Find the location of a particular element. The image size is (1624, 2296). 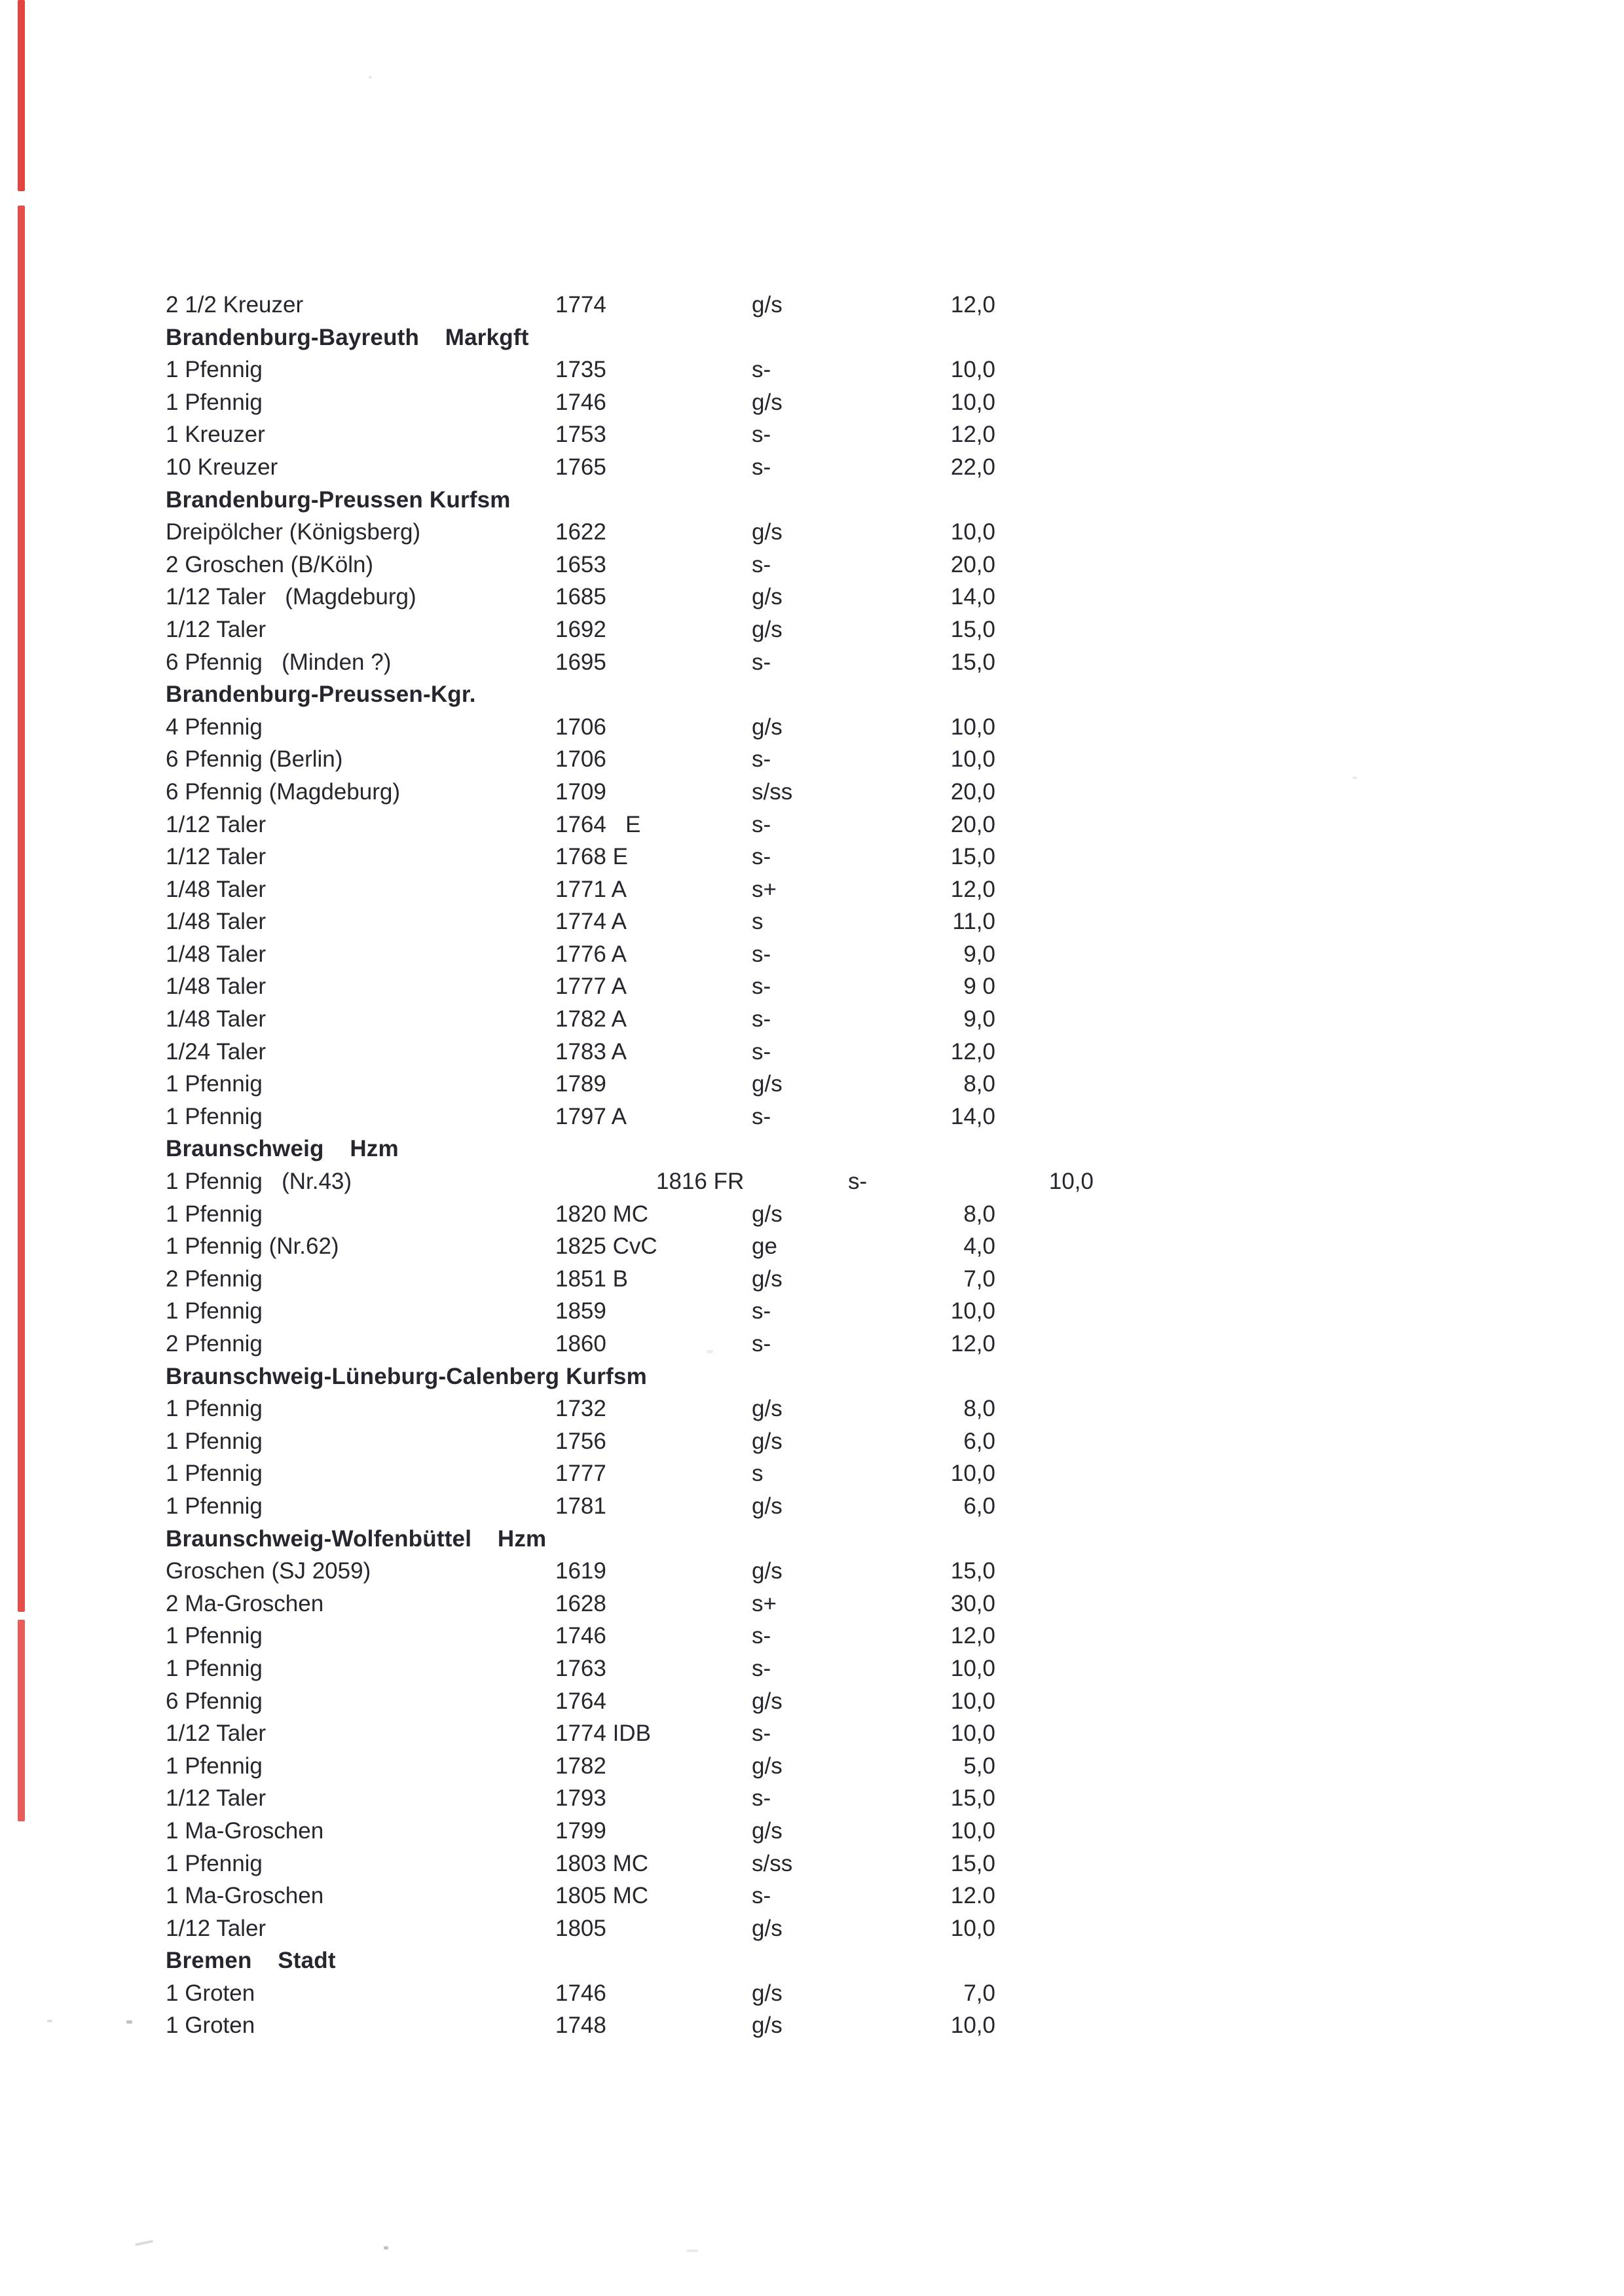

table-row: 1/48 Taler 1774 A s 11,0 is located at coordinates (689, 921).